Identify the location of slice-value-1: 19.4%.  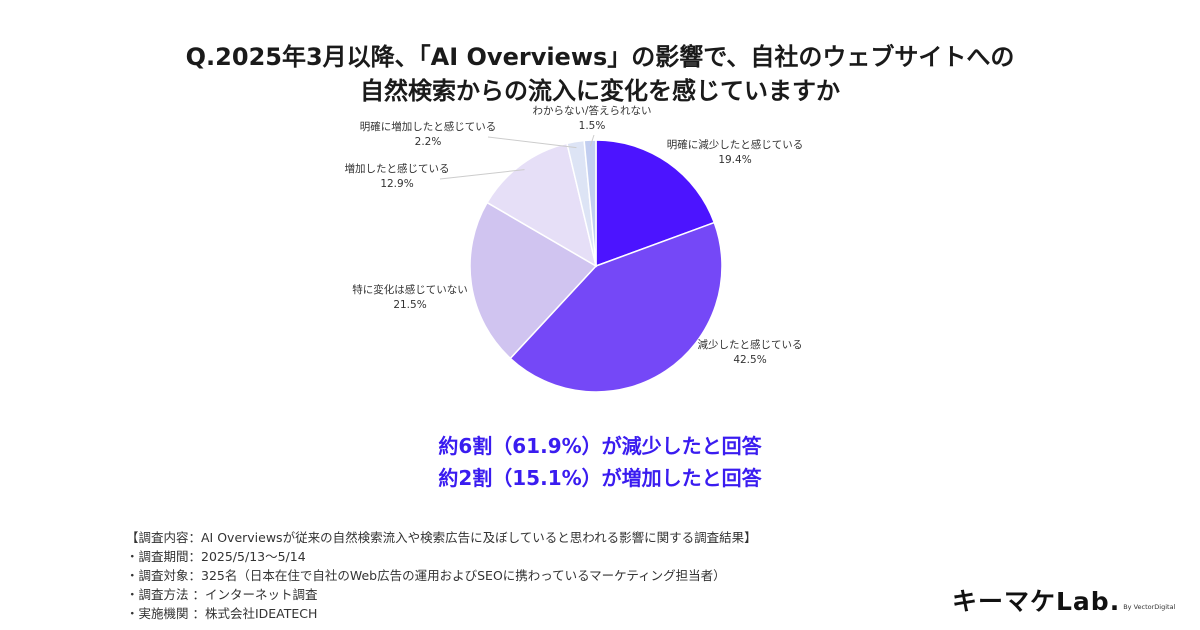
(734, 160).